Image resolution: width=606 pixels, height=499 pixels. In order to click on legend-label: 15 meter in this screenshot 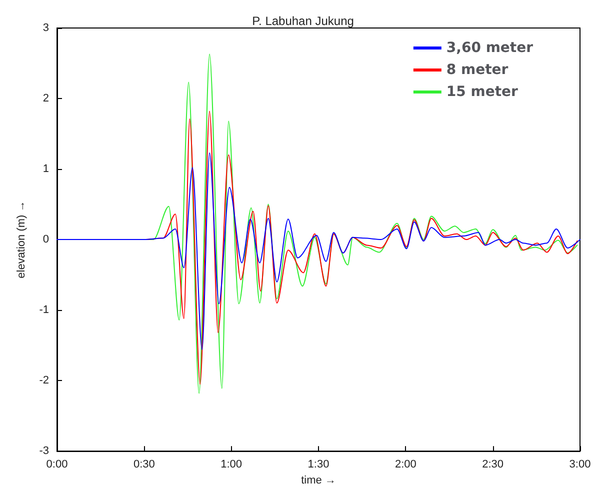, I will do `click(482, 92)`.